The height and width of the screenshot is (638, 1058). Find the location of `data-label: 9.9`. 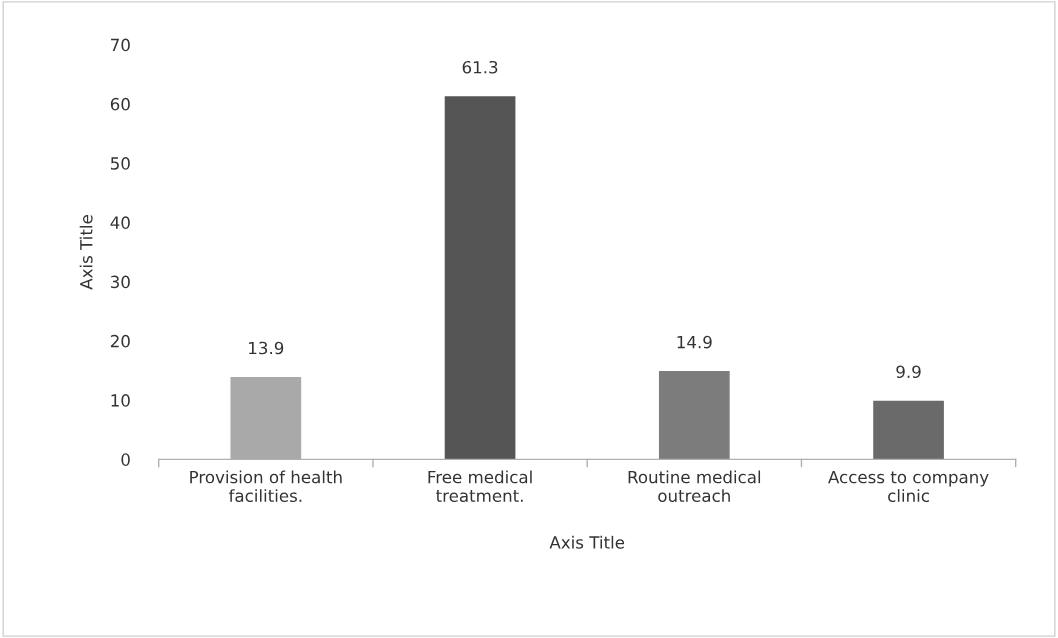

data-label: 9.9 is located at coordinates (908, 372).